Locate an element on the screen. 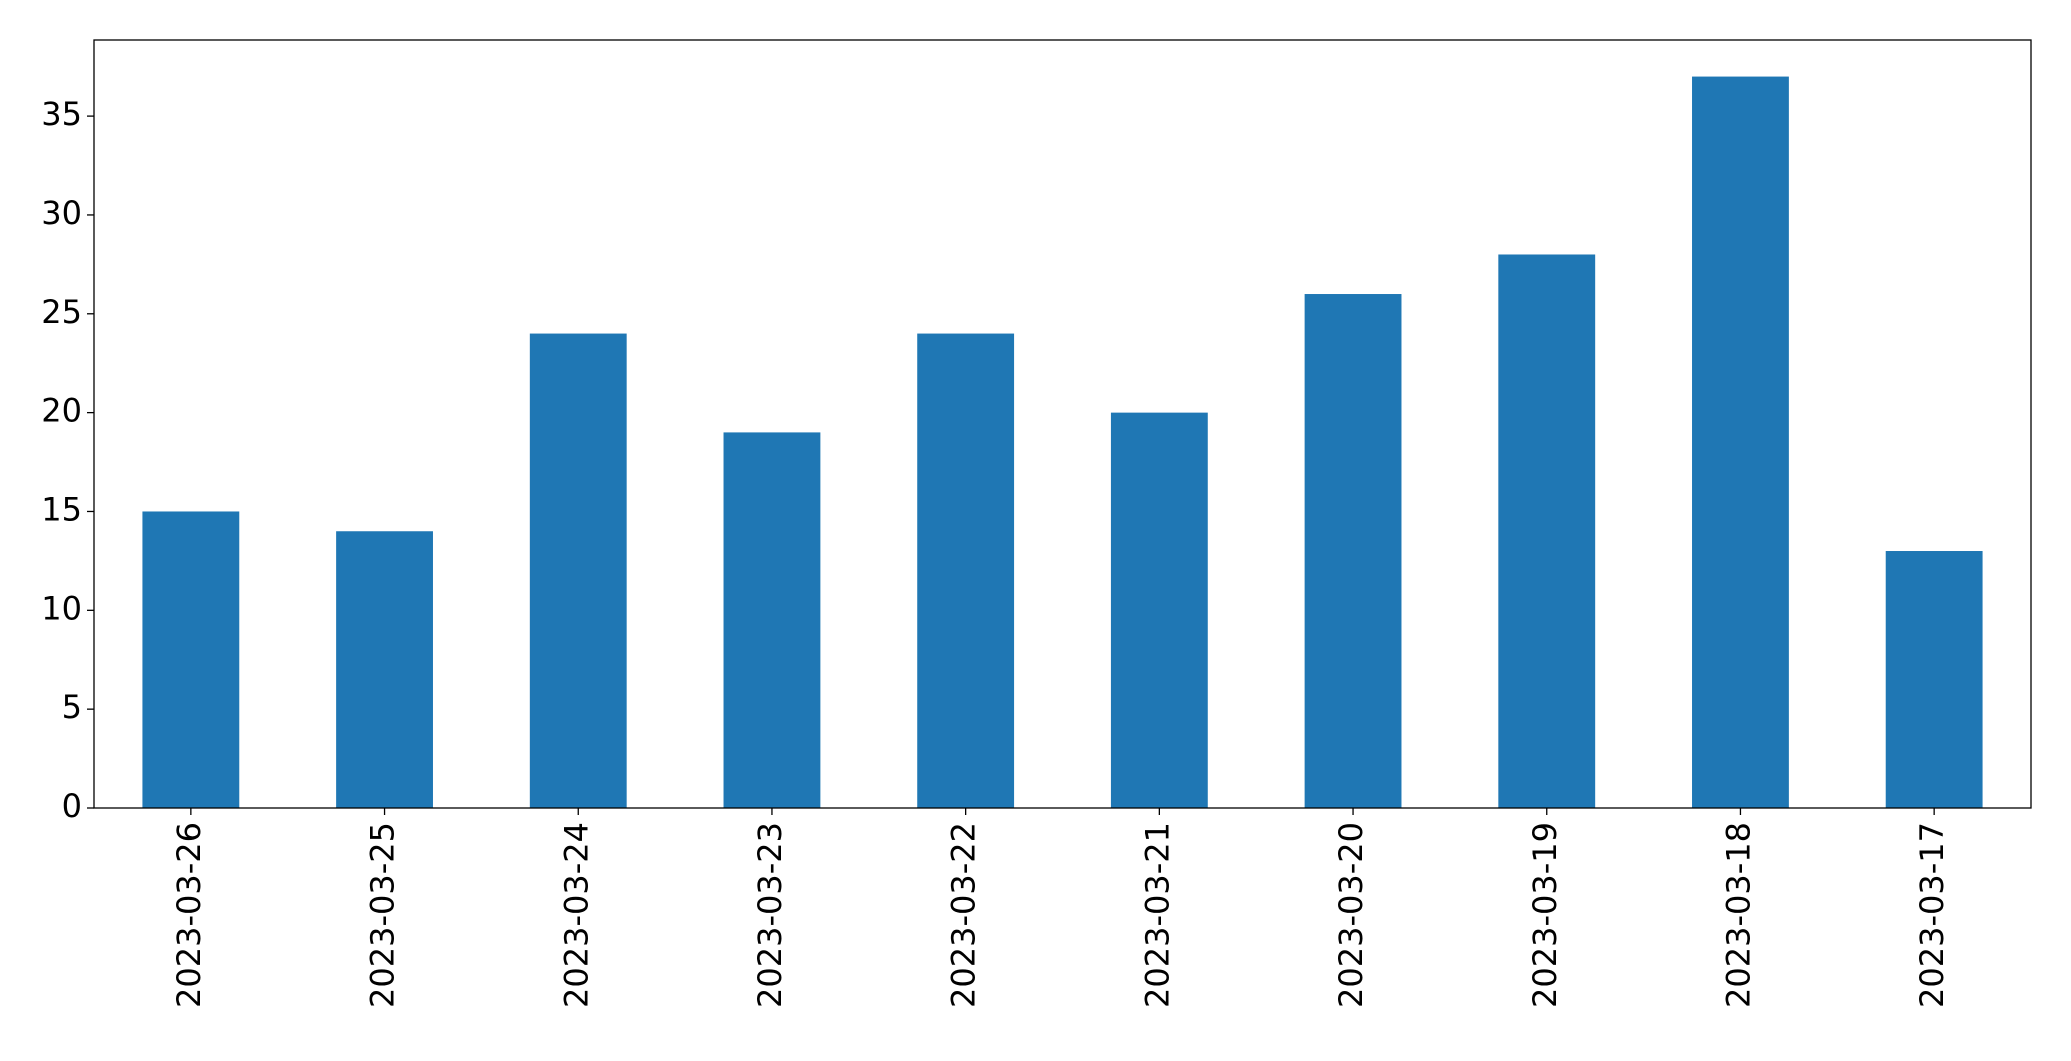  x-tick-label: 2023-03-22 is located at coordinates (964, 915).